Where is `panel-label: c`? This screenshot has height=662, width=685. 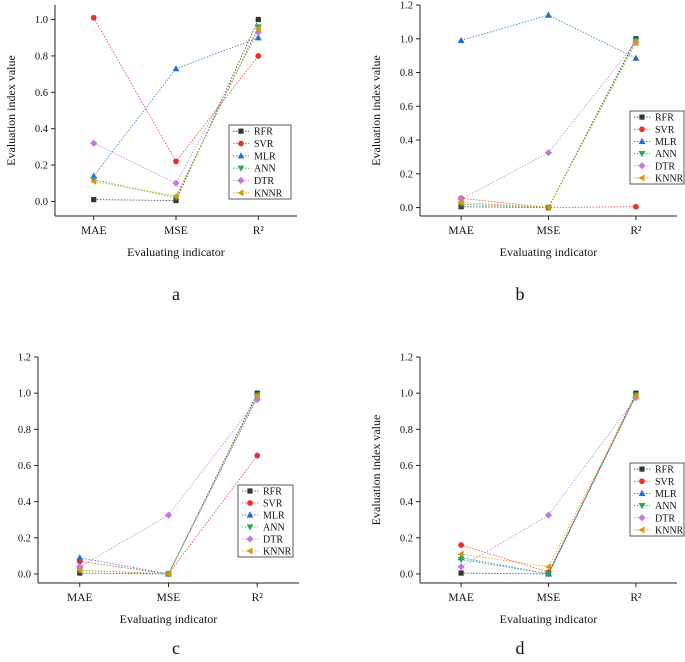
panel-label: c is located at coordinates (176, 647).